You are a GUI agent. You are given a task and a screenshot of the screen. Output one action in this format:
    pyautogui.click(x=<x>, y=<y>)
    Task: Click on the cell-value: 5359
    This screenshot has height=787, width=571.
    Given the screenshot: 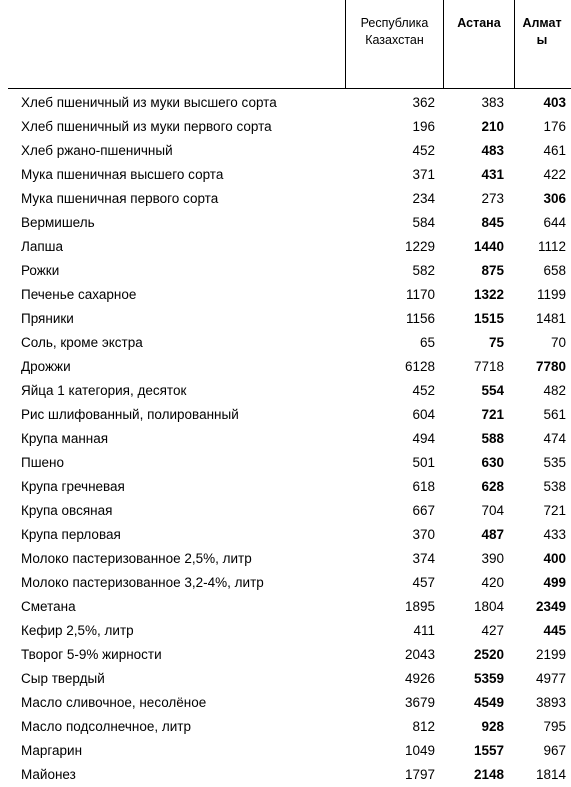 What is the action you would take?
    pyautogui.click(x=488, y=678)
    